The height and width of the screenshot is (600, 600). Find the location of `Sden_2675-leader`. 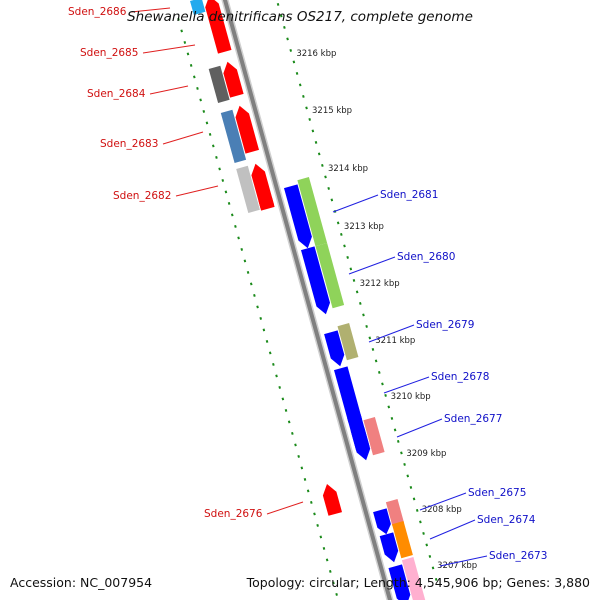

Sden_2675-leader is located at coordinates (443, 501).